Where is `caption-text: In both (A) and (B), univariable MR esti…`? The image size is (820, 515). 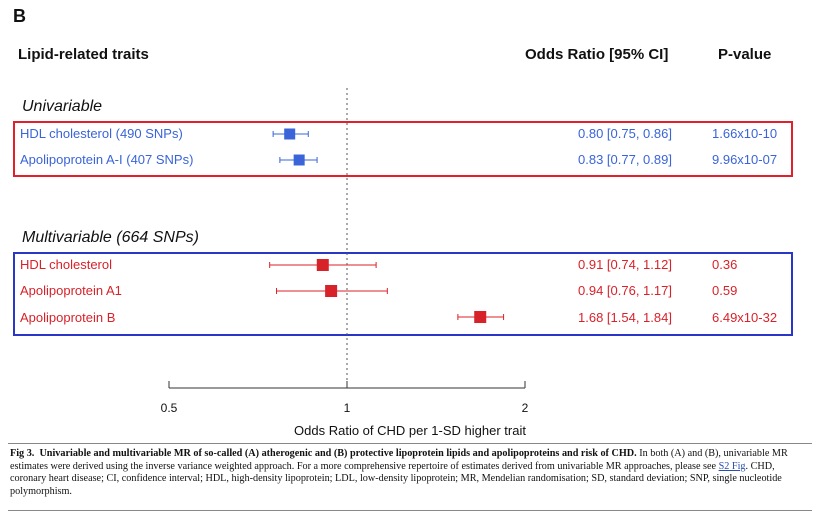 caption-text: In both (A) and (B), univariable MR esti… is located at coordinates (399, 460).